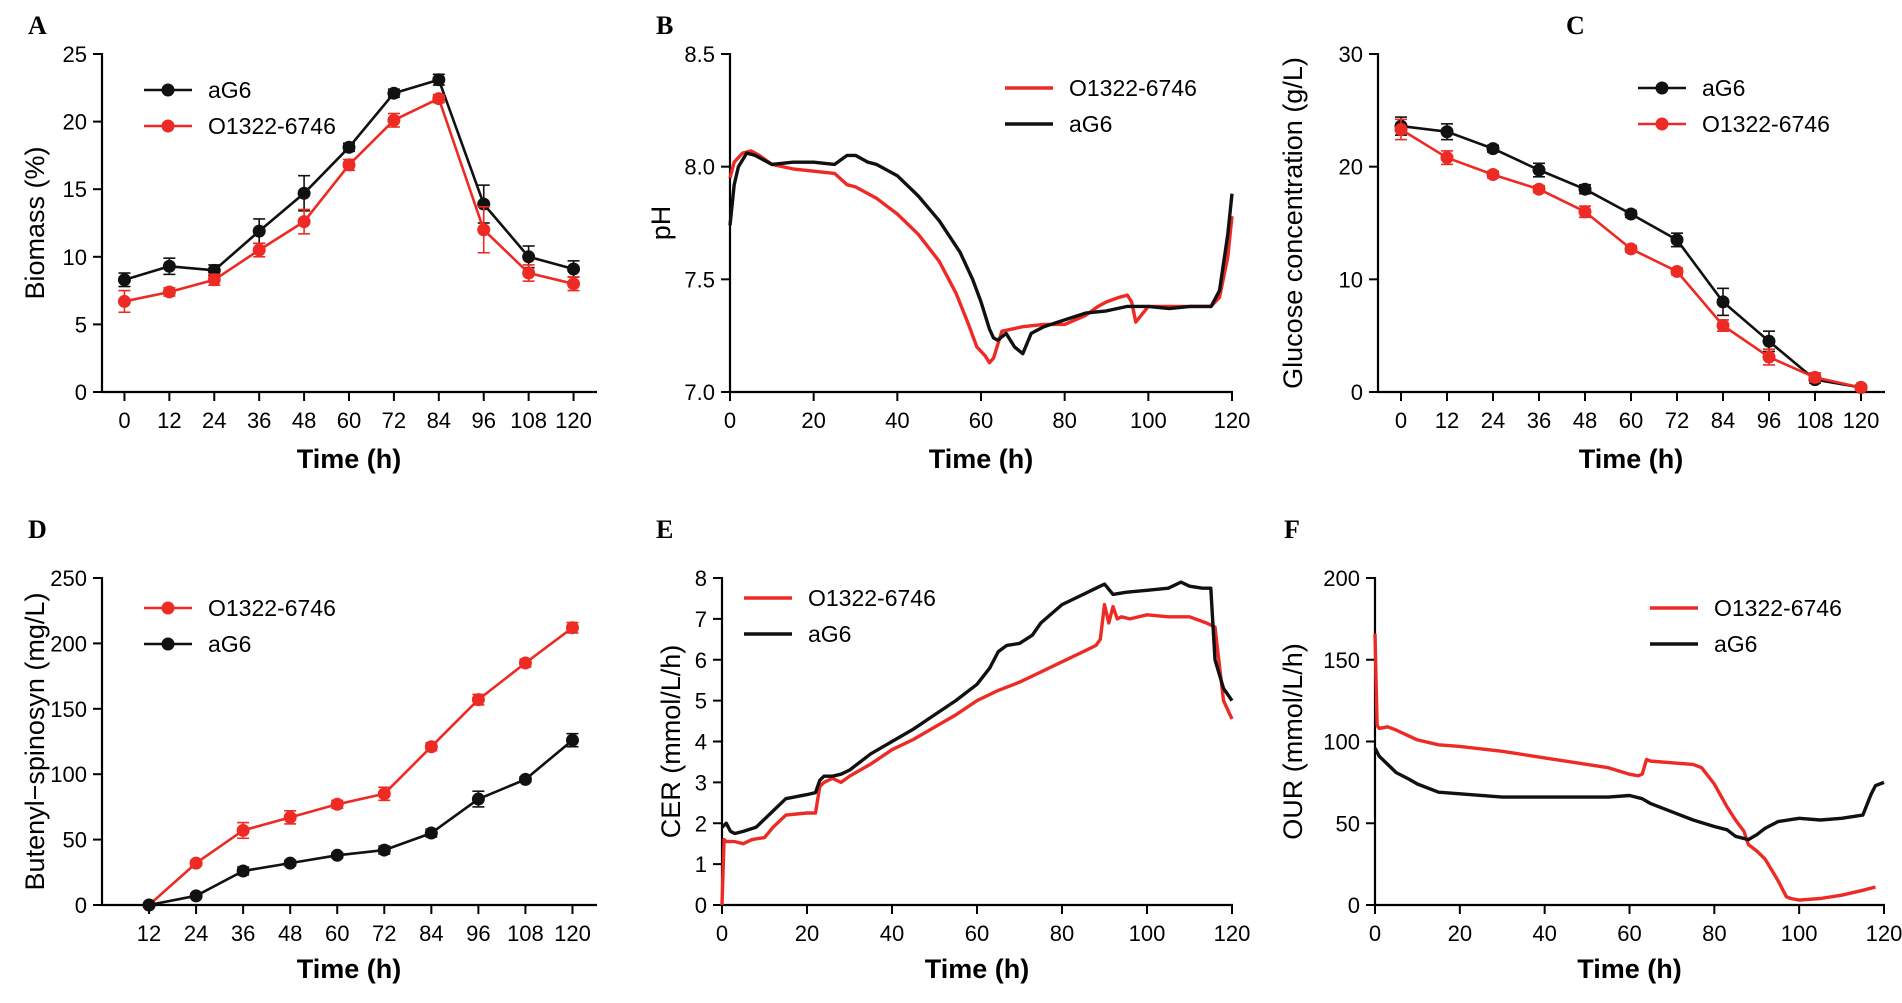 The width and height of the screenshot is (1902, 1003). I want to click on y-tick-label: 100, so click(68, 774).